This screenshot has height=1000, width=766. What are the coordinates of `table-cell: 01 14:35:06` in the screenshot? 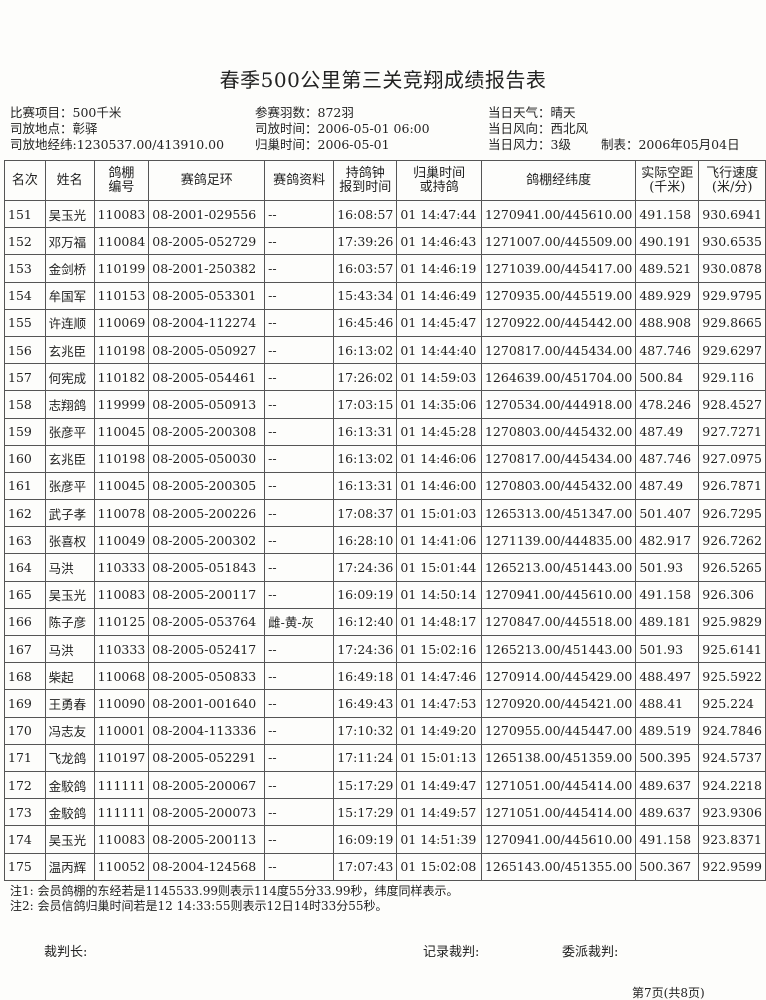 It's located at (439, 404).